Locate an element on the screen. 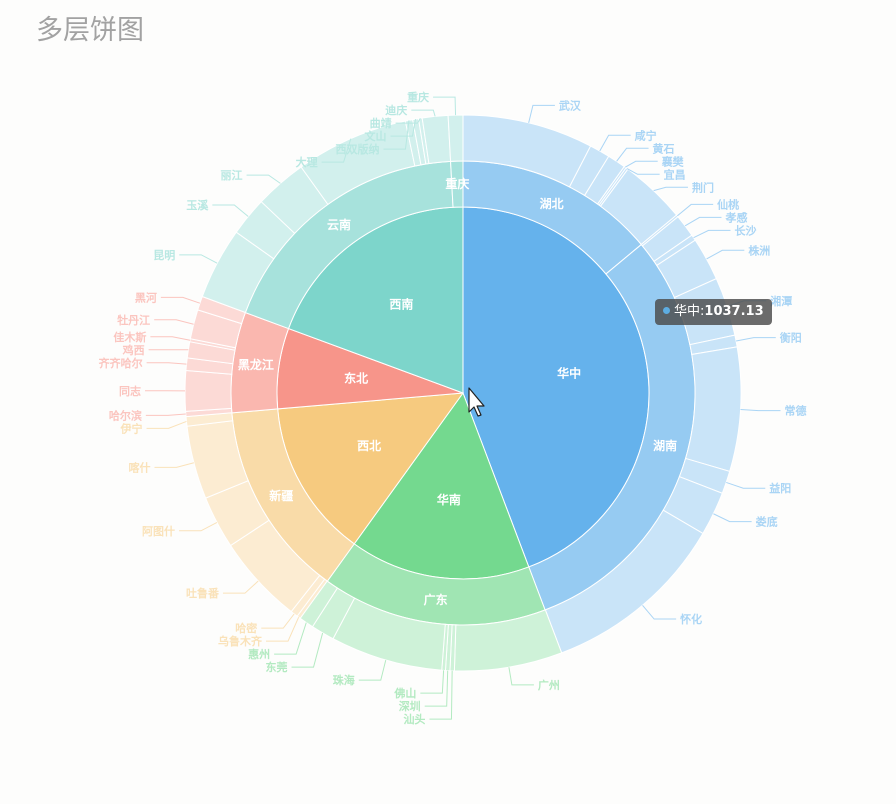 Image resolution: width=896 pixels, height=804 pixels. middle-label-3: 新疆 is located at coordinates (281, 495).